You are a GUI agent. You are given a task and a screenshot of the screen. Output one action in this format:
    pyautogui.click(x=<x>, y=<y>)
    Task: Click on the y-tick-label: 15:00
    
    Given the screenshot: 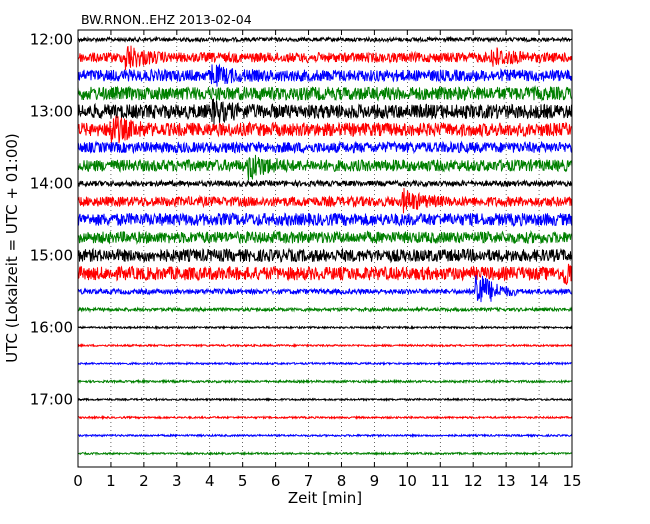 What is the action you would take?
    pyautogui.click(x=51, y=256)
    